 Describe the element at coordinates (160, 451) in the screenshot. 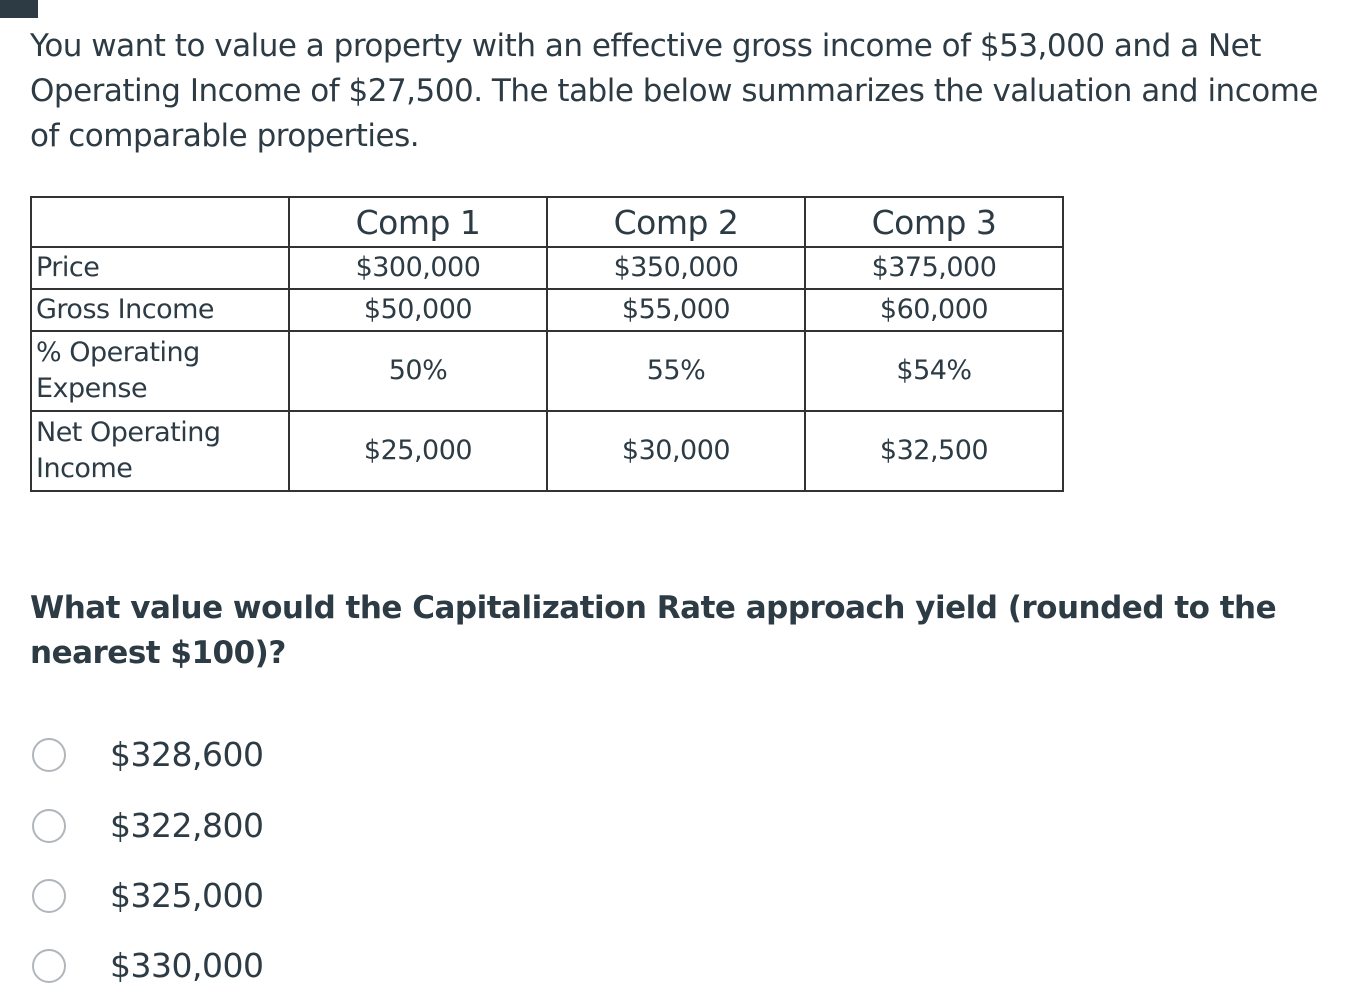

I see `table-cell: Net Operating Income` at that location.